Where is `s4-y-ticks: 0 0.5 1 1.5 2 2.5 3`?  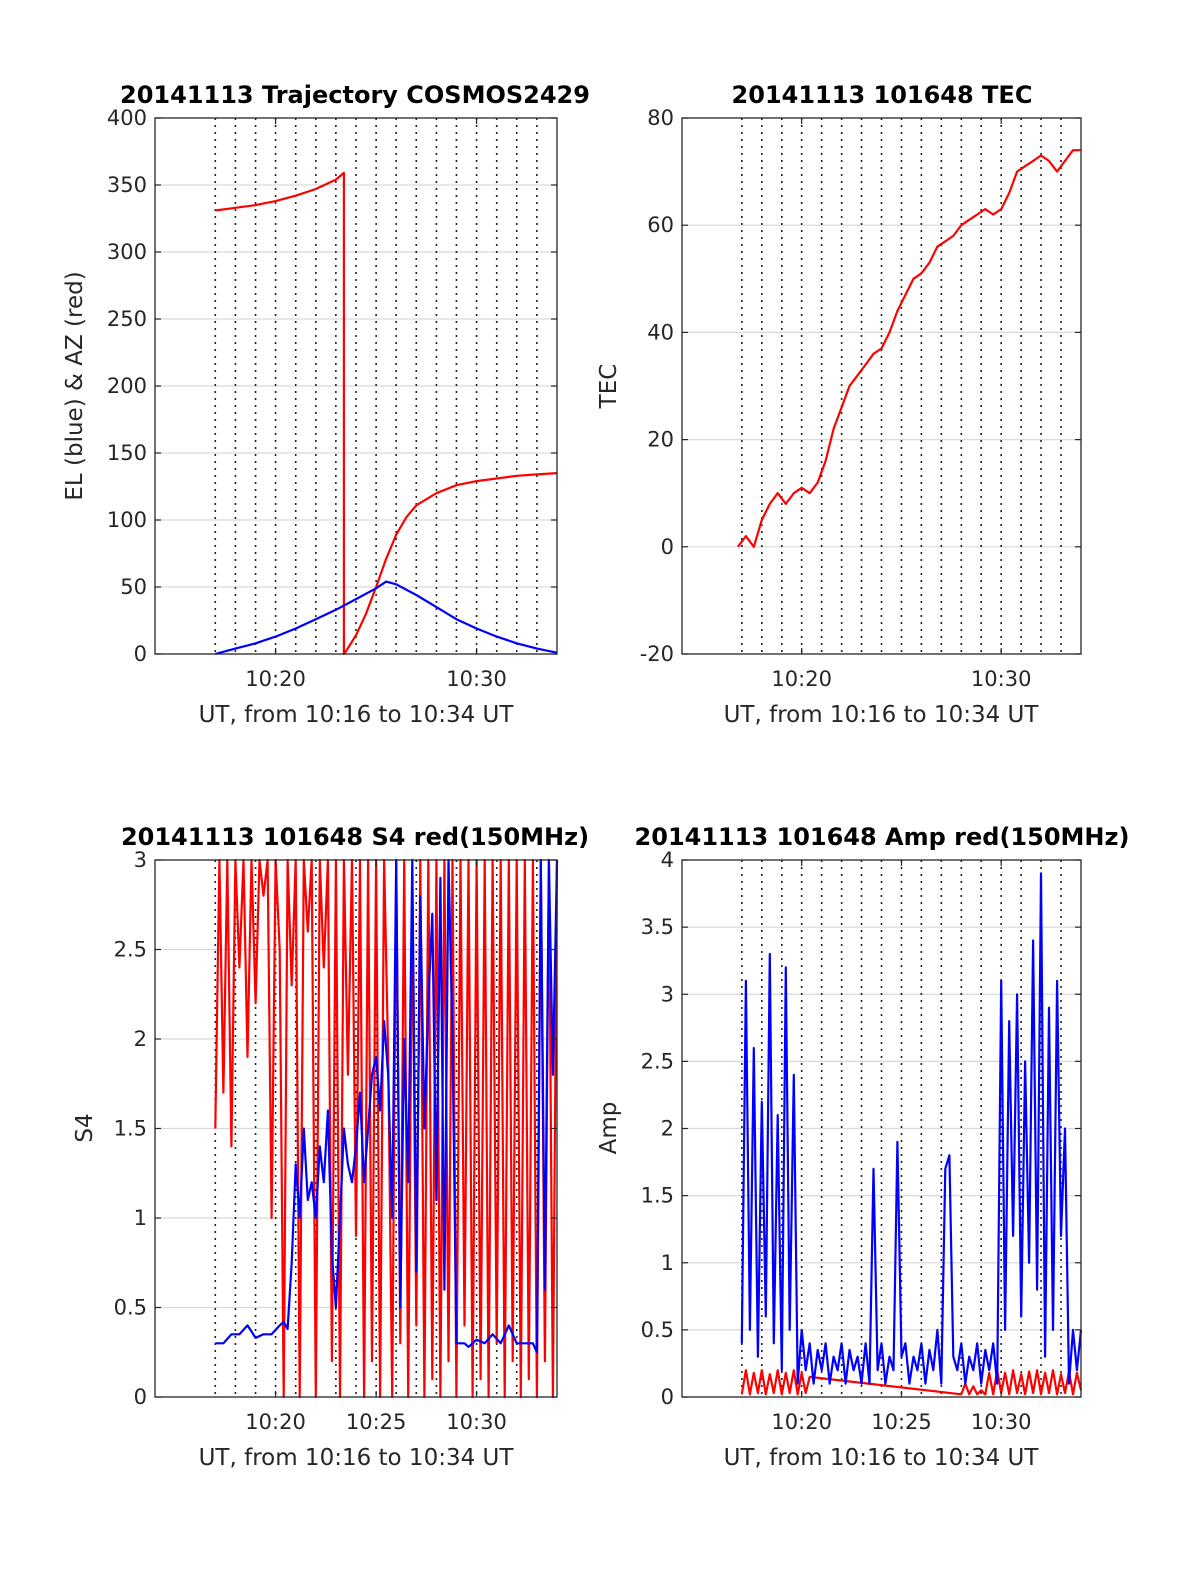 s4-y-ticks: 0 0.5 1 1.5 2 2.5 3 is located at coordinates (335, 1128).